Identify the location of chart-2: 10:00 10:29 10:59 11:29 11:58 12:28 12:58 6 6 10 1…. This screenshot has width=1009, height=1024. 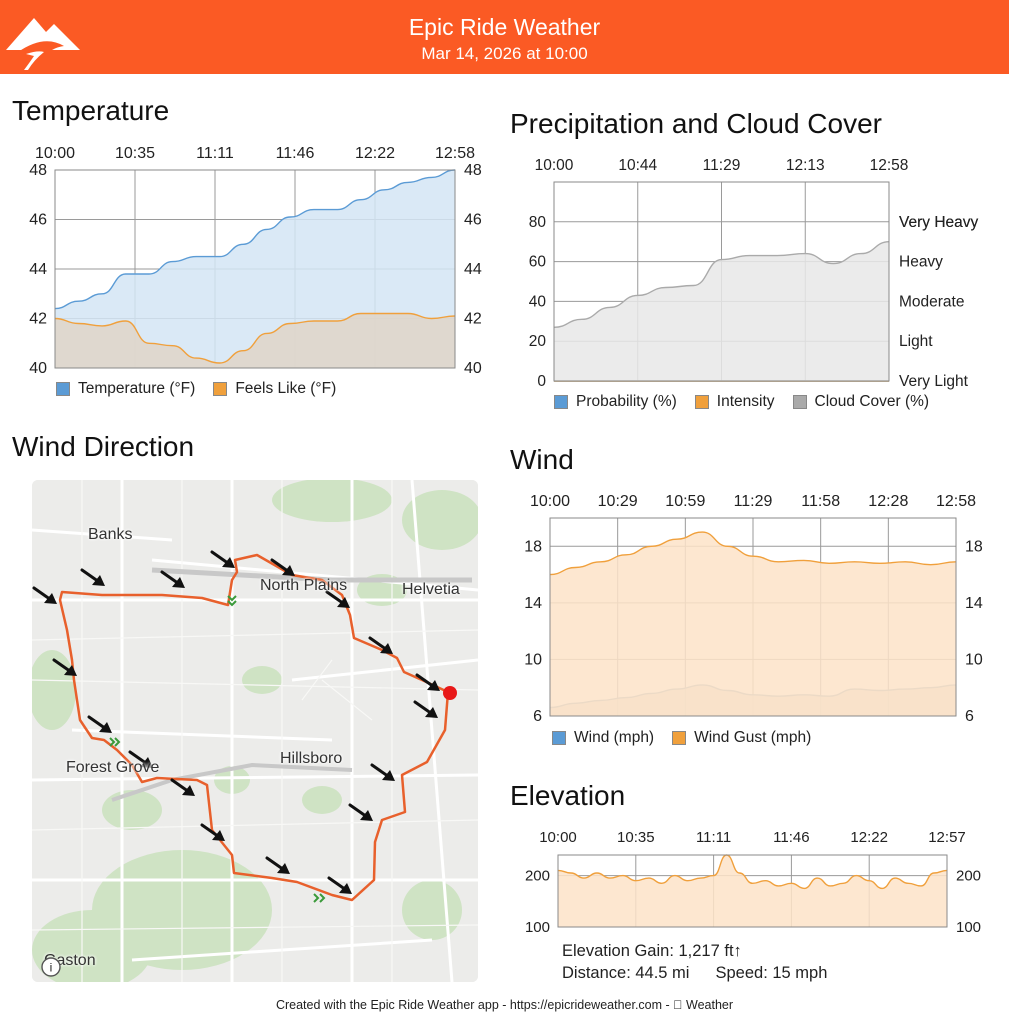
(753, 609).